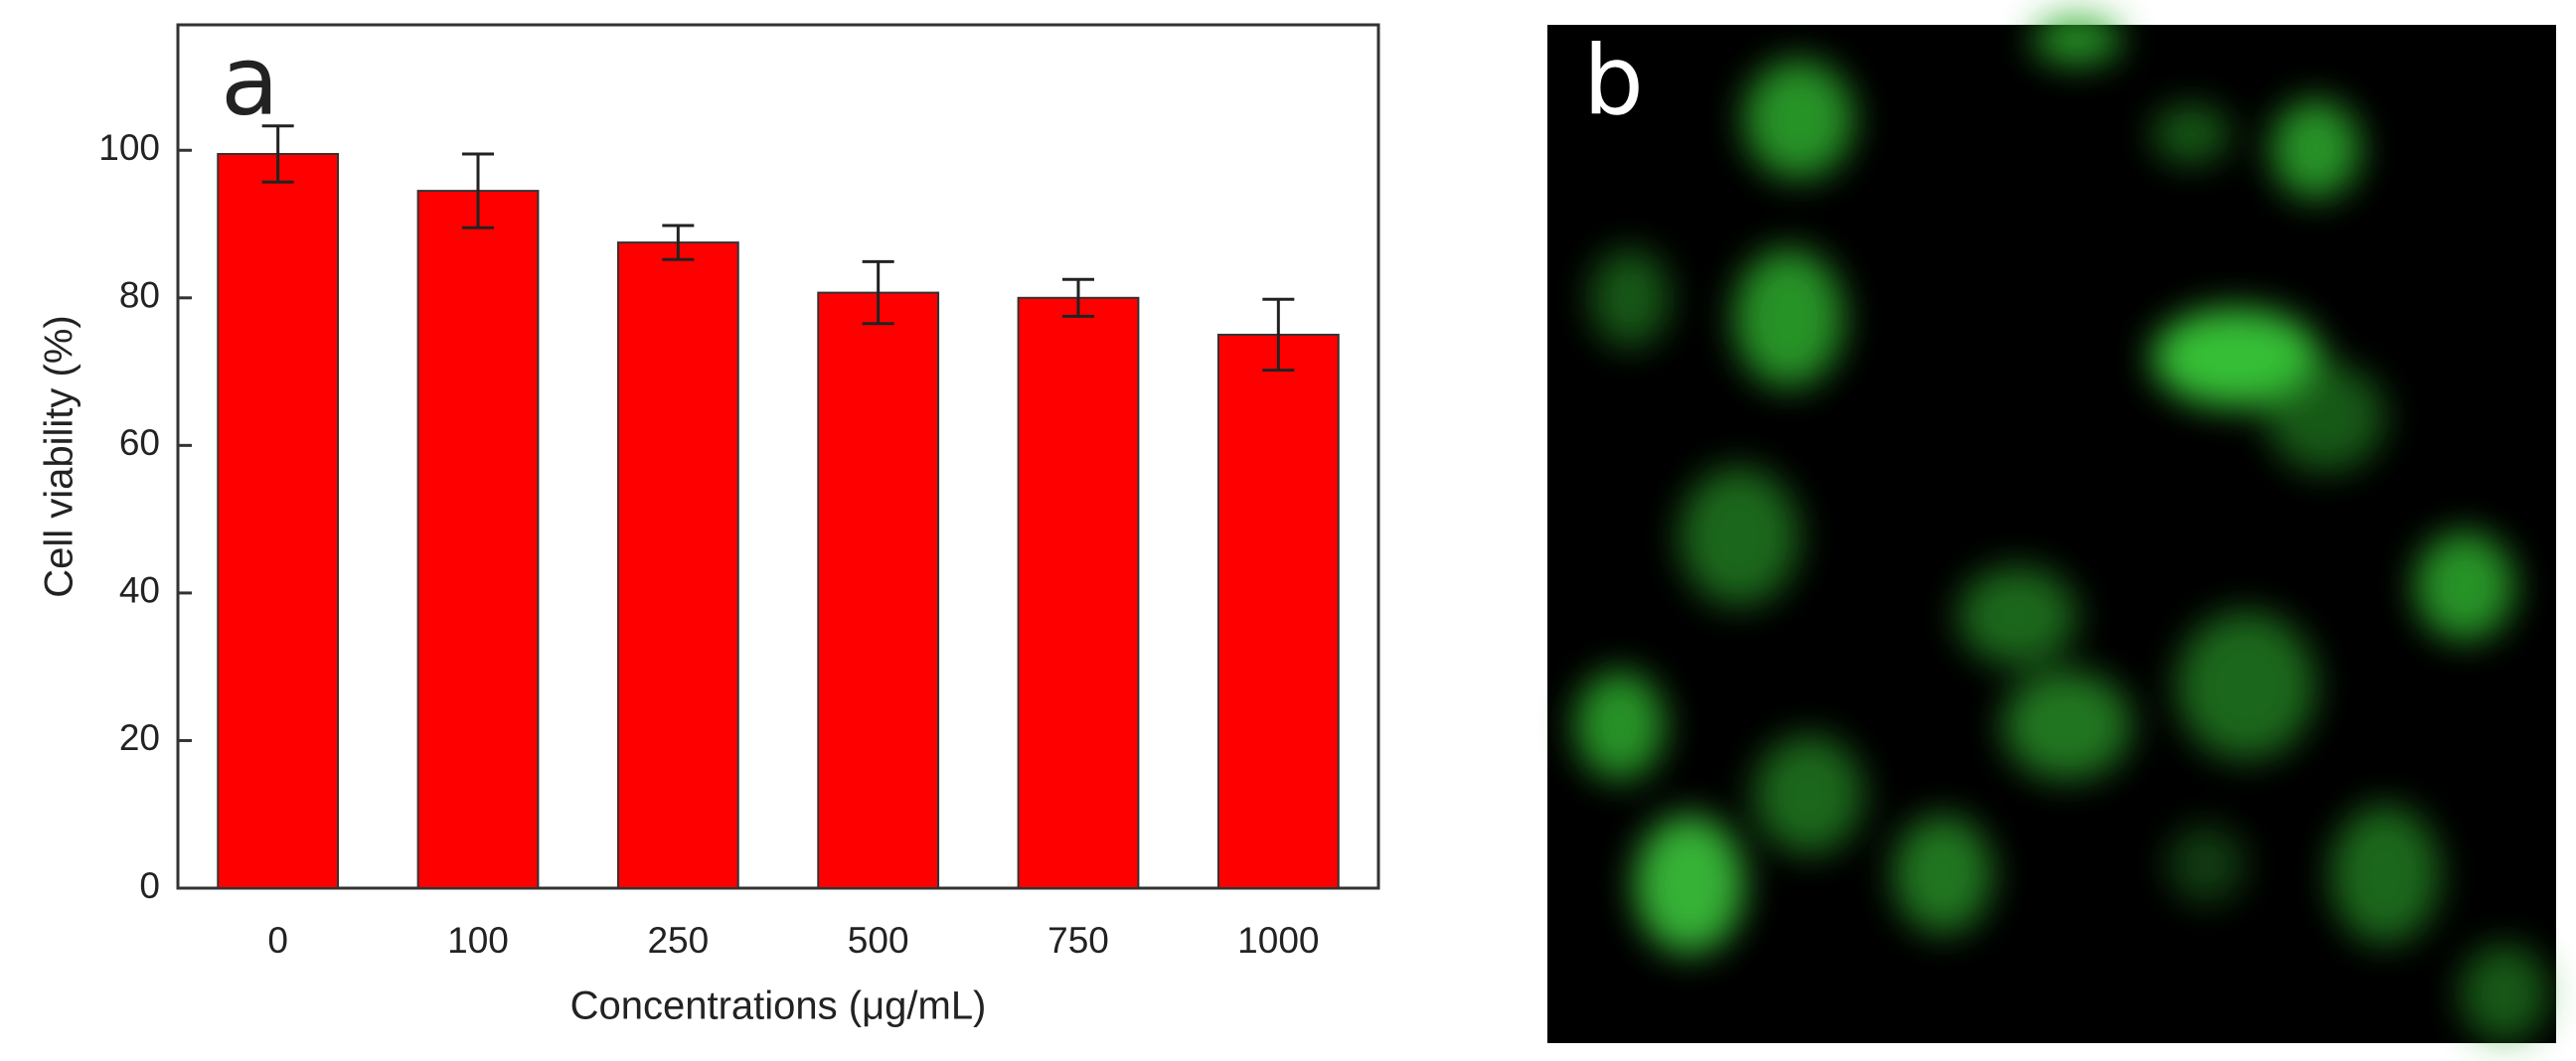 This screenshot has width=2576, height=1061. I want to click on x-tick-label: 1000, so click(1278, 940).